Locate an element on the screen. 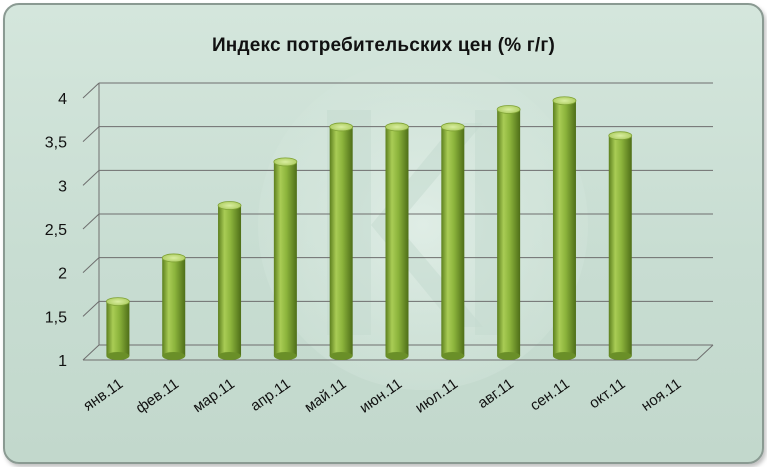 The height and width of the screenshot is (467, 767). y-tick-label: 4 is located at coordinates (62, 99).